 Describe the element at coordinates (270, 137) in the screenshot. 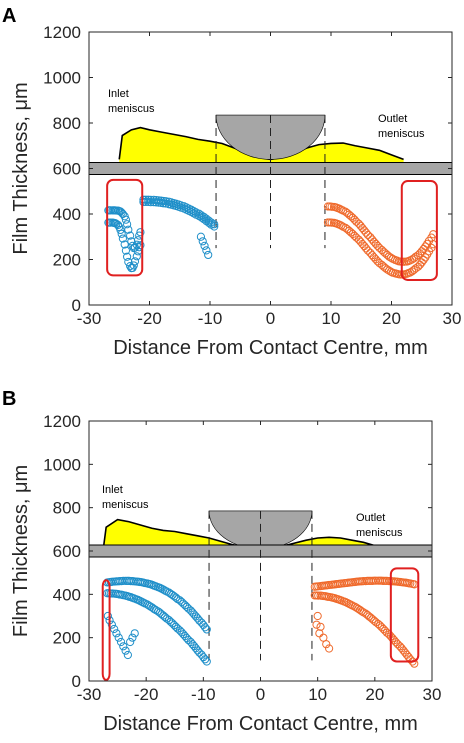

I see `contact-ball` at that location.